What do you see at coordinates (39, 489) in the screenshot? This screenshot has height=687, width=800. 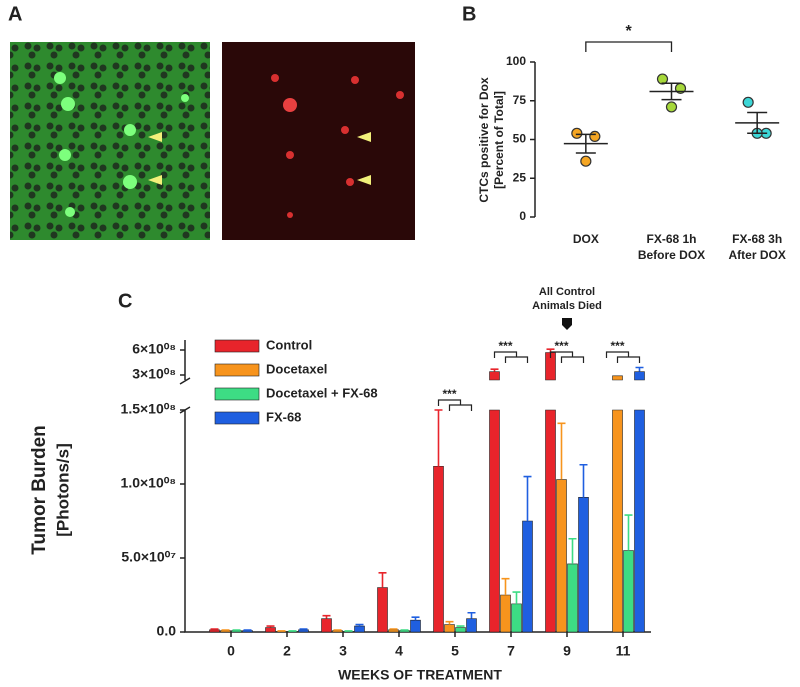 I see `y-axis-label: Tumor Burden` at bounding box center [39, 489].